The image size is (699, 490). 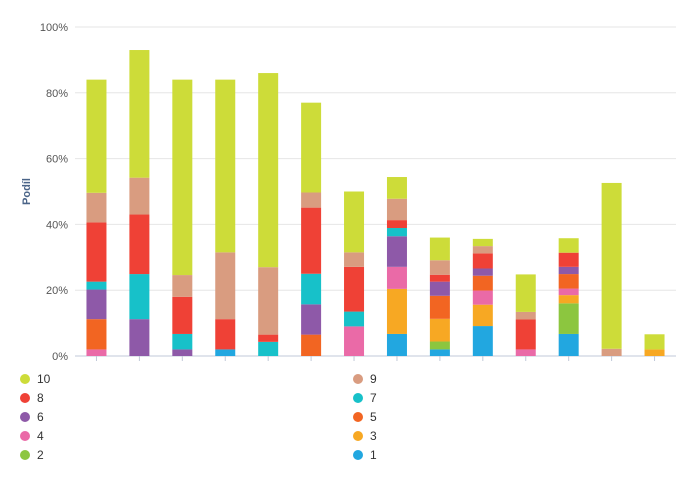 What do you see at coordinates (373, 398) in the screenshot?
I see `legend-label: 7` at bounding box center [373, 398].